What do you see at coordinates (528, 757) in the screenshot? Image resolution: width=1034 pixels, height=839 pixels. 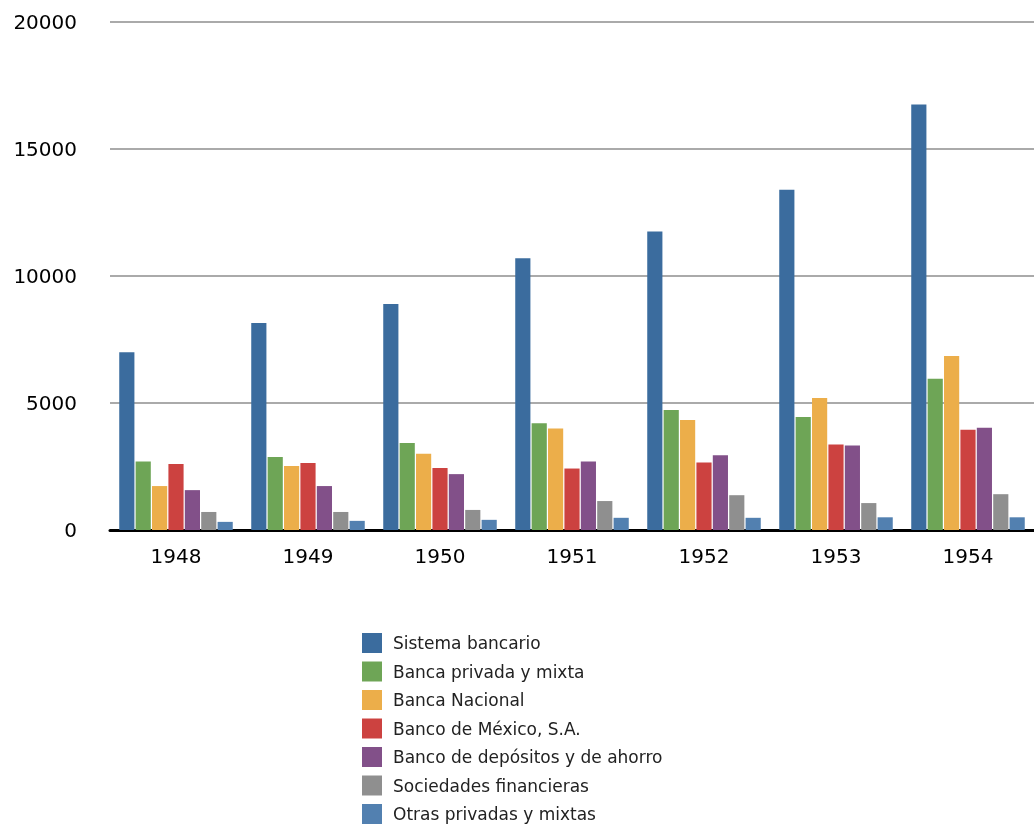 I see `legend-label: Banco de depósitos y de ahorro` at bounding box center [528, 757].